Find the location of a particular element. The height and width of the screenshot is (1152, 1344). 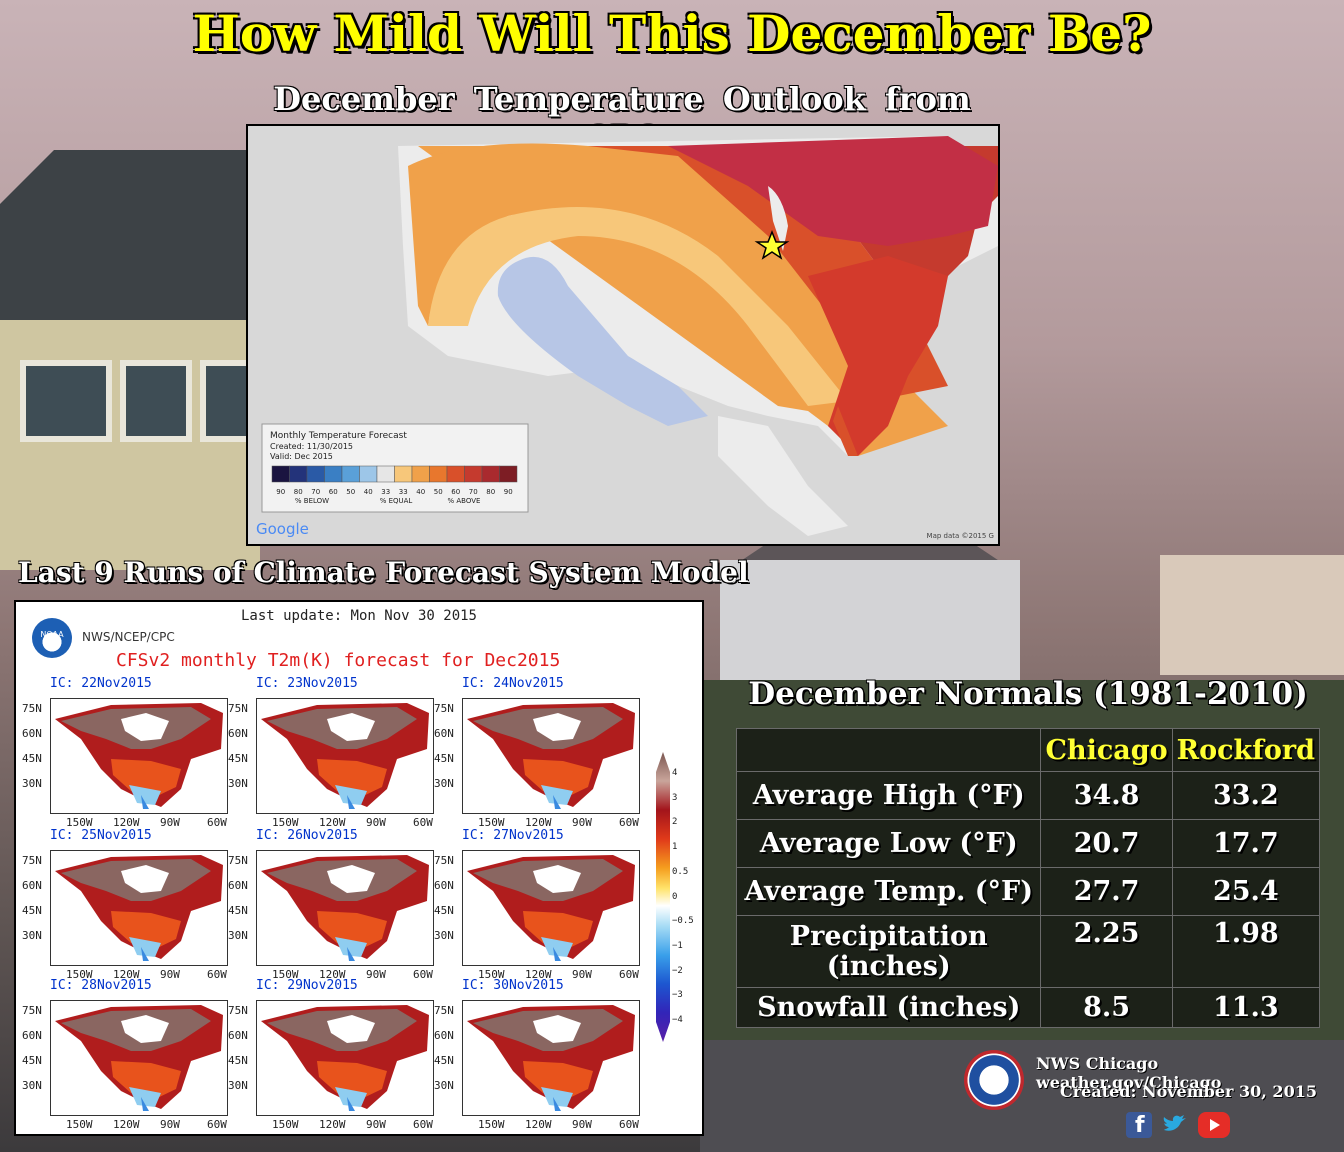

rockford-value: 1.98 is located at coordinates (1246, 951).